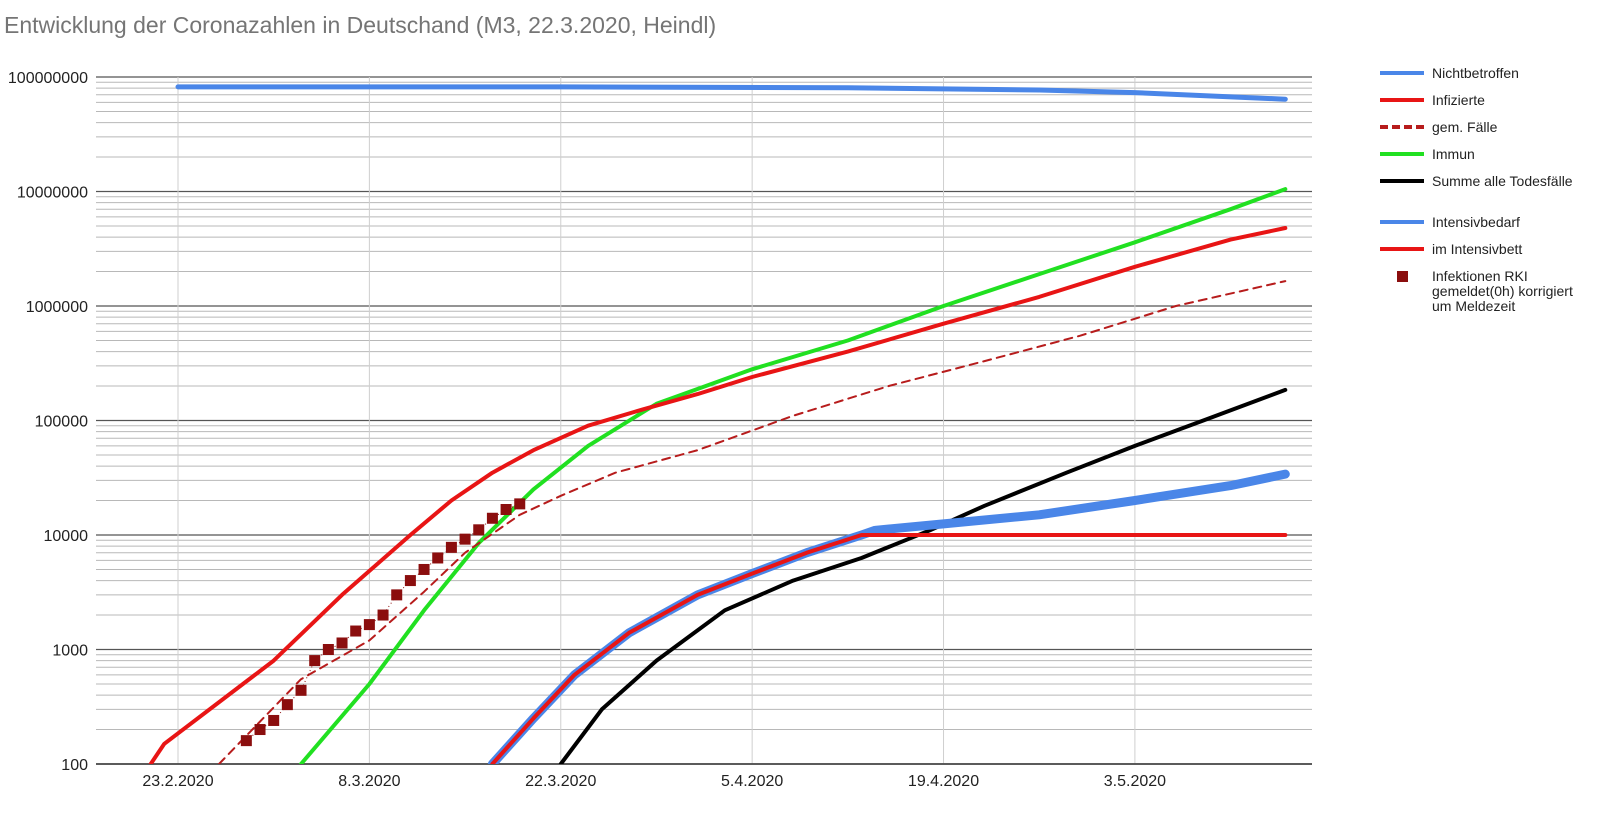 The width and height of the screenshot is (1600, 835). I want to click on series-im-intensivbett-line, so click(889, 648).